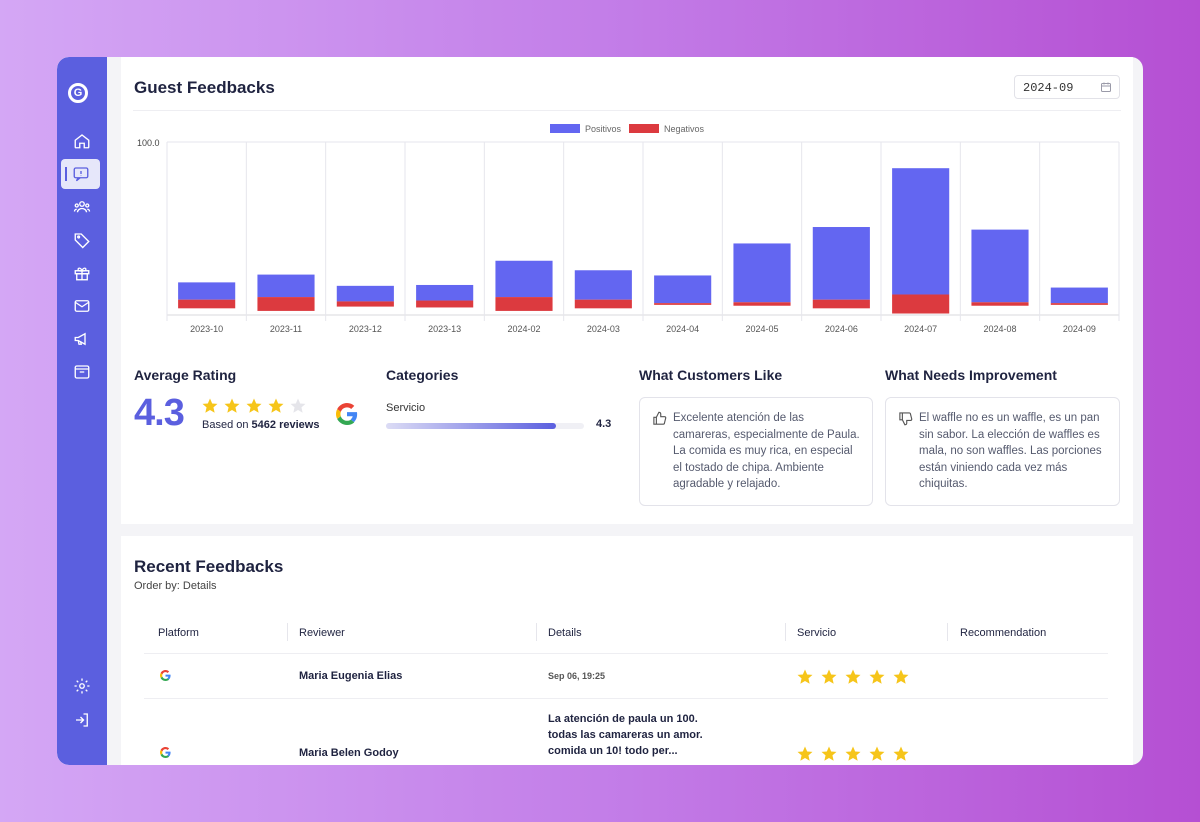  I want to click on reviewer-name: Maria Belen Godoy, so click(349, 753).